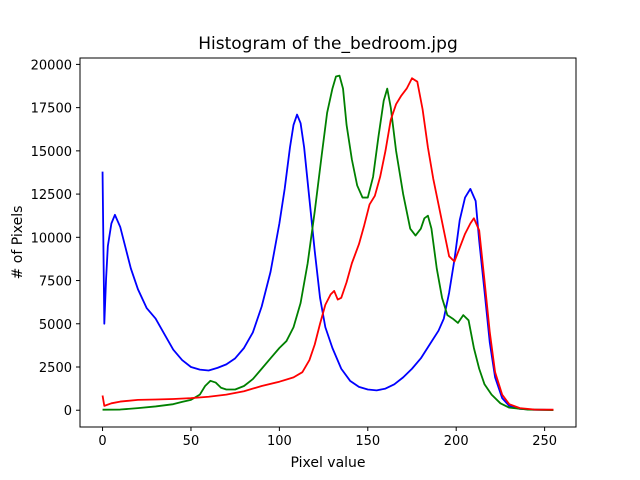  What do you see at coordinates (55, 282) in the screenshot?
I see `y-tick-label: 7500` at bounding box center [55, 282].